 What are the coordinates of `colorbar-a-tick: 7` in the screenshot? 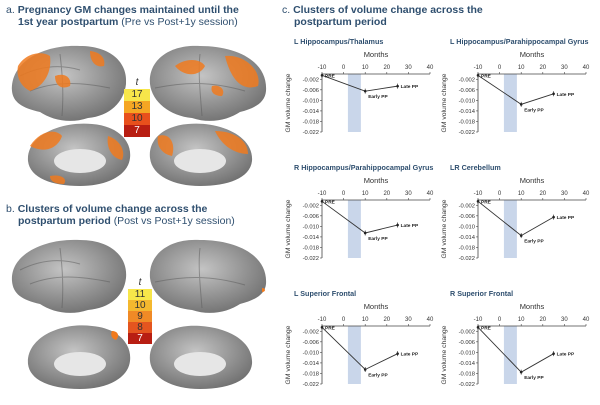 It's located at (137, 131).